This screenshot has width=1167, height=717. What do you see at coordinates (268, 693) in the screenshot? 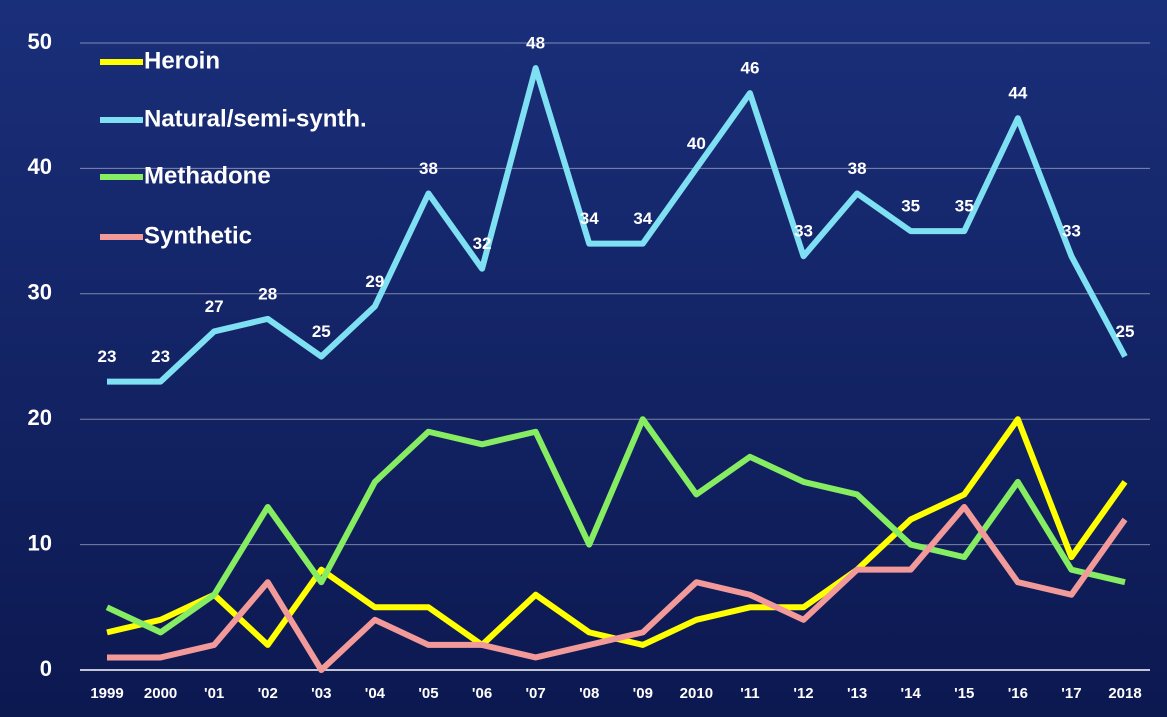
I see `x-tick-label: '02` at bounding box center [268, 693].